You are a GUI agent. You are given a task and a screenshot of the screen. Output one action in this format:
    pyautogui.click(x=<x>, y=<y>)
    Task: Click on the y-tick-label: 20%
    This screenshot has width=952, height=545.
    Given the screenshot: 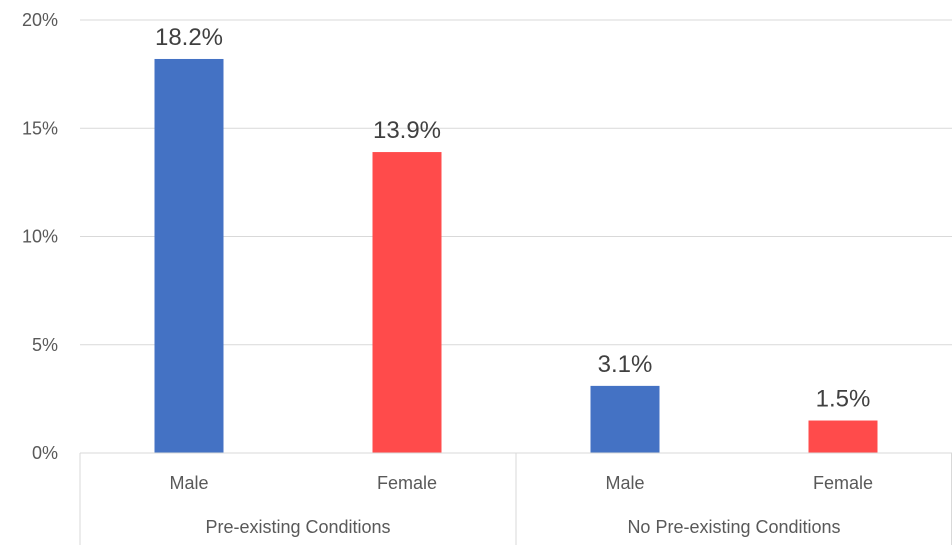 What is the action you would take?
    pyautogui.click(x=40, y=20)
    